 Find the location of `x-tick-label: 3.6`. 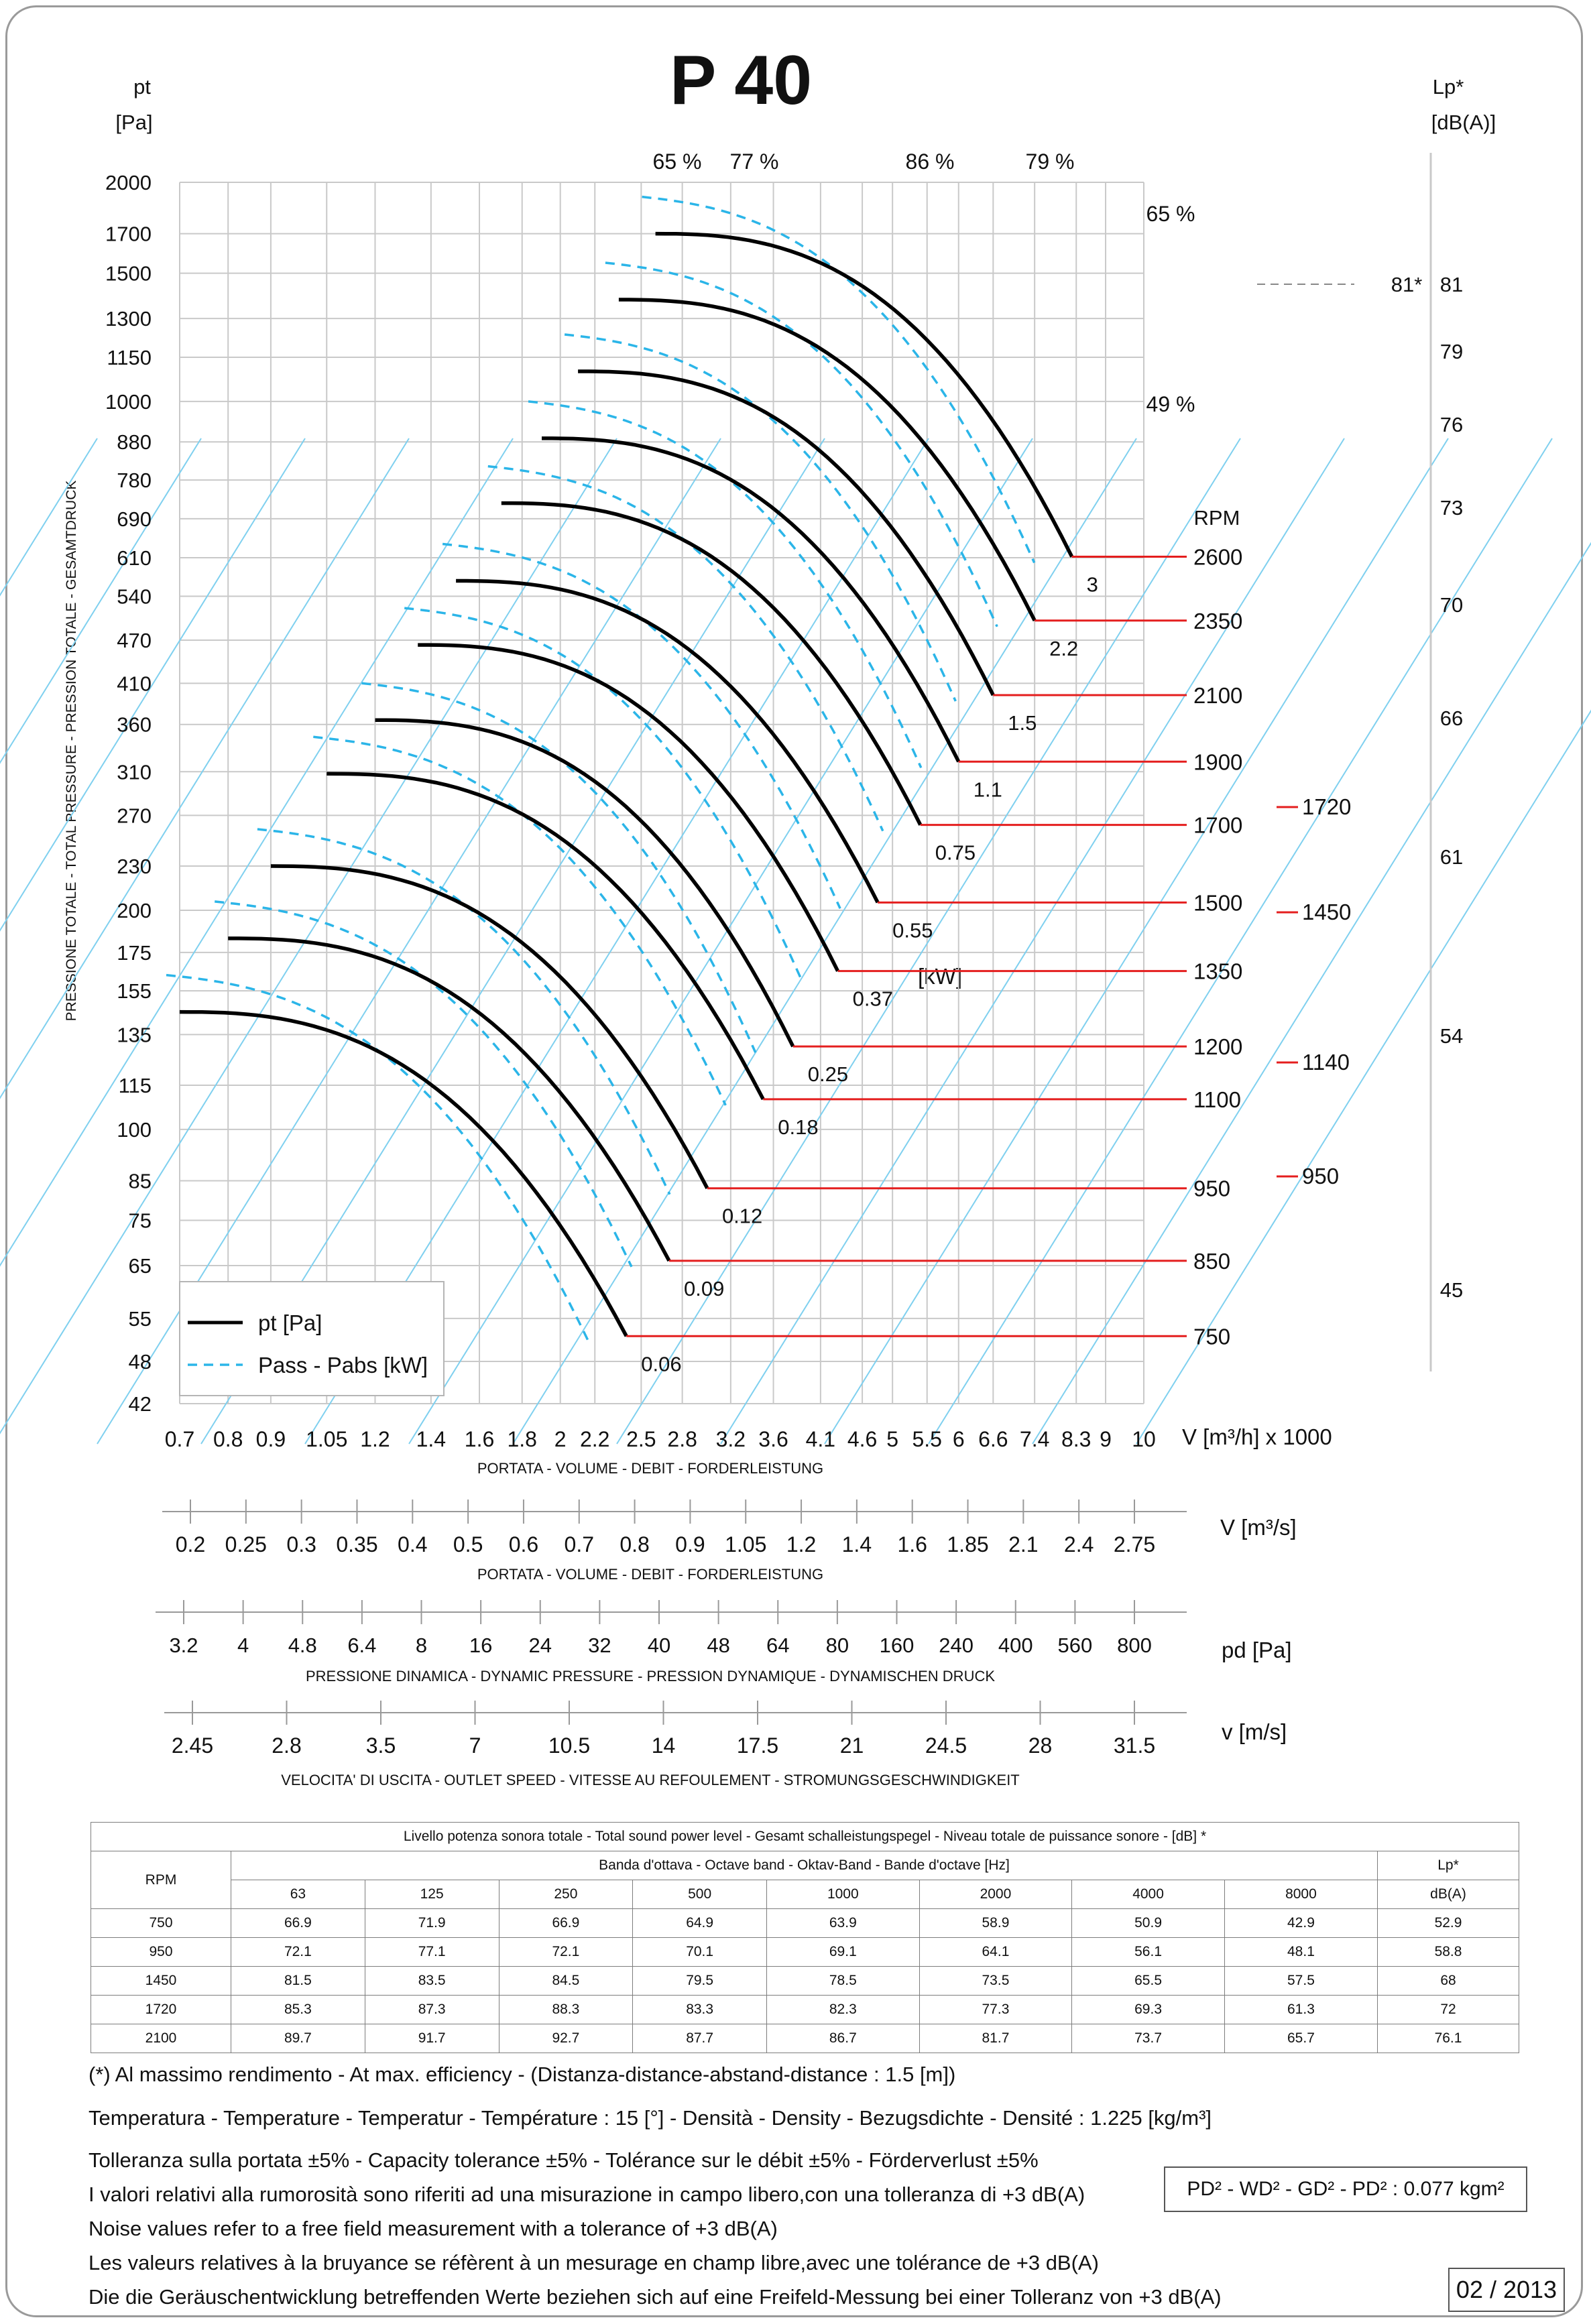

x-tick-label: 3.6 is located at coordinates (773, 1439).